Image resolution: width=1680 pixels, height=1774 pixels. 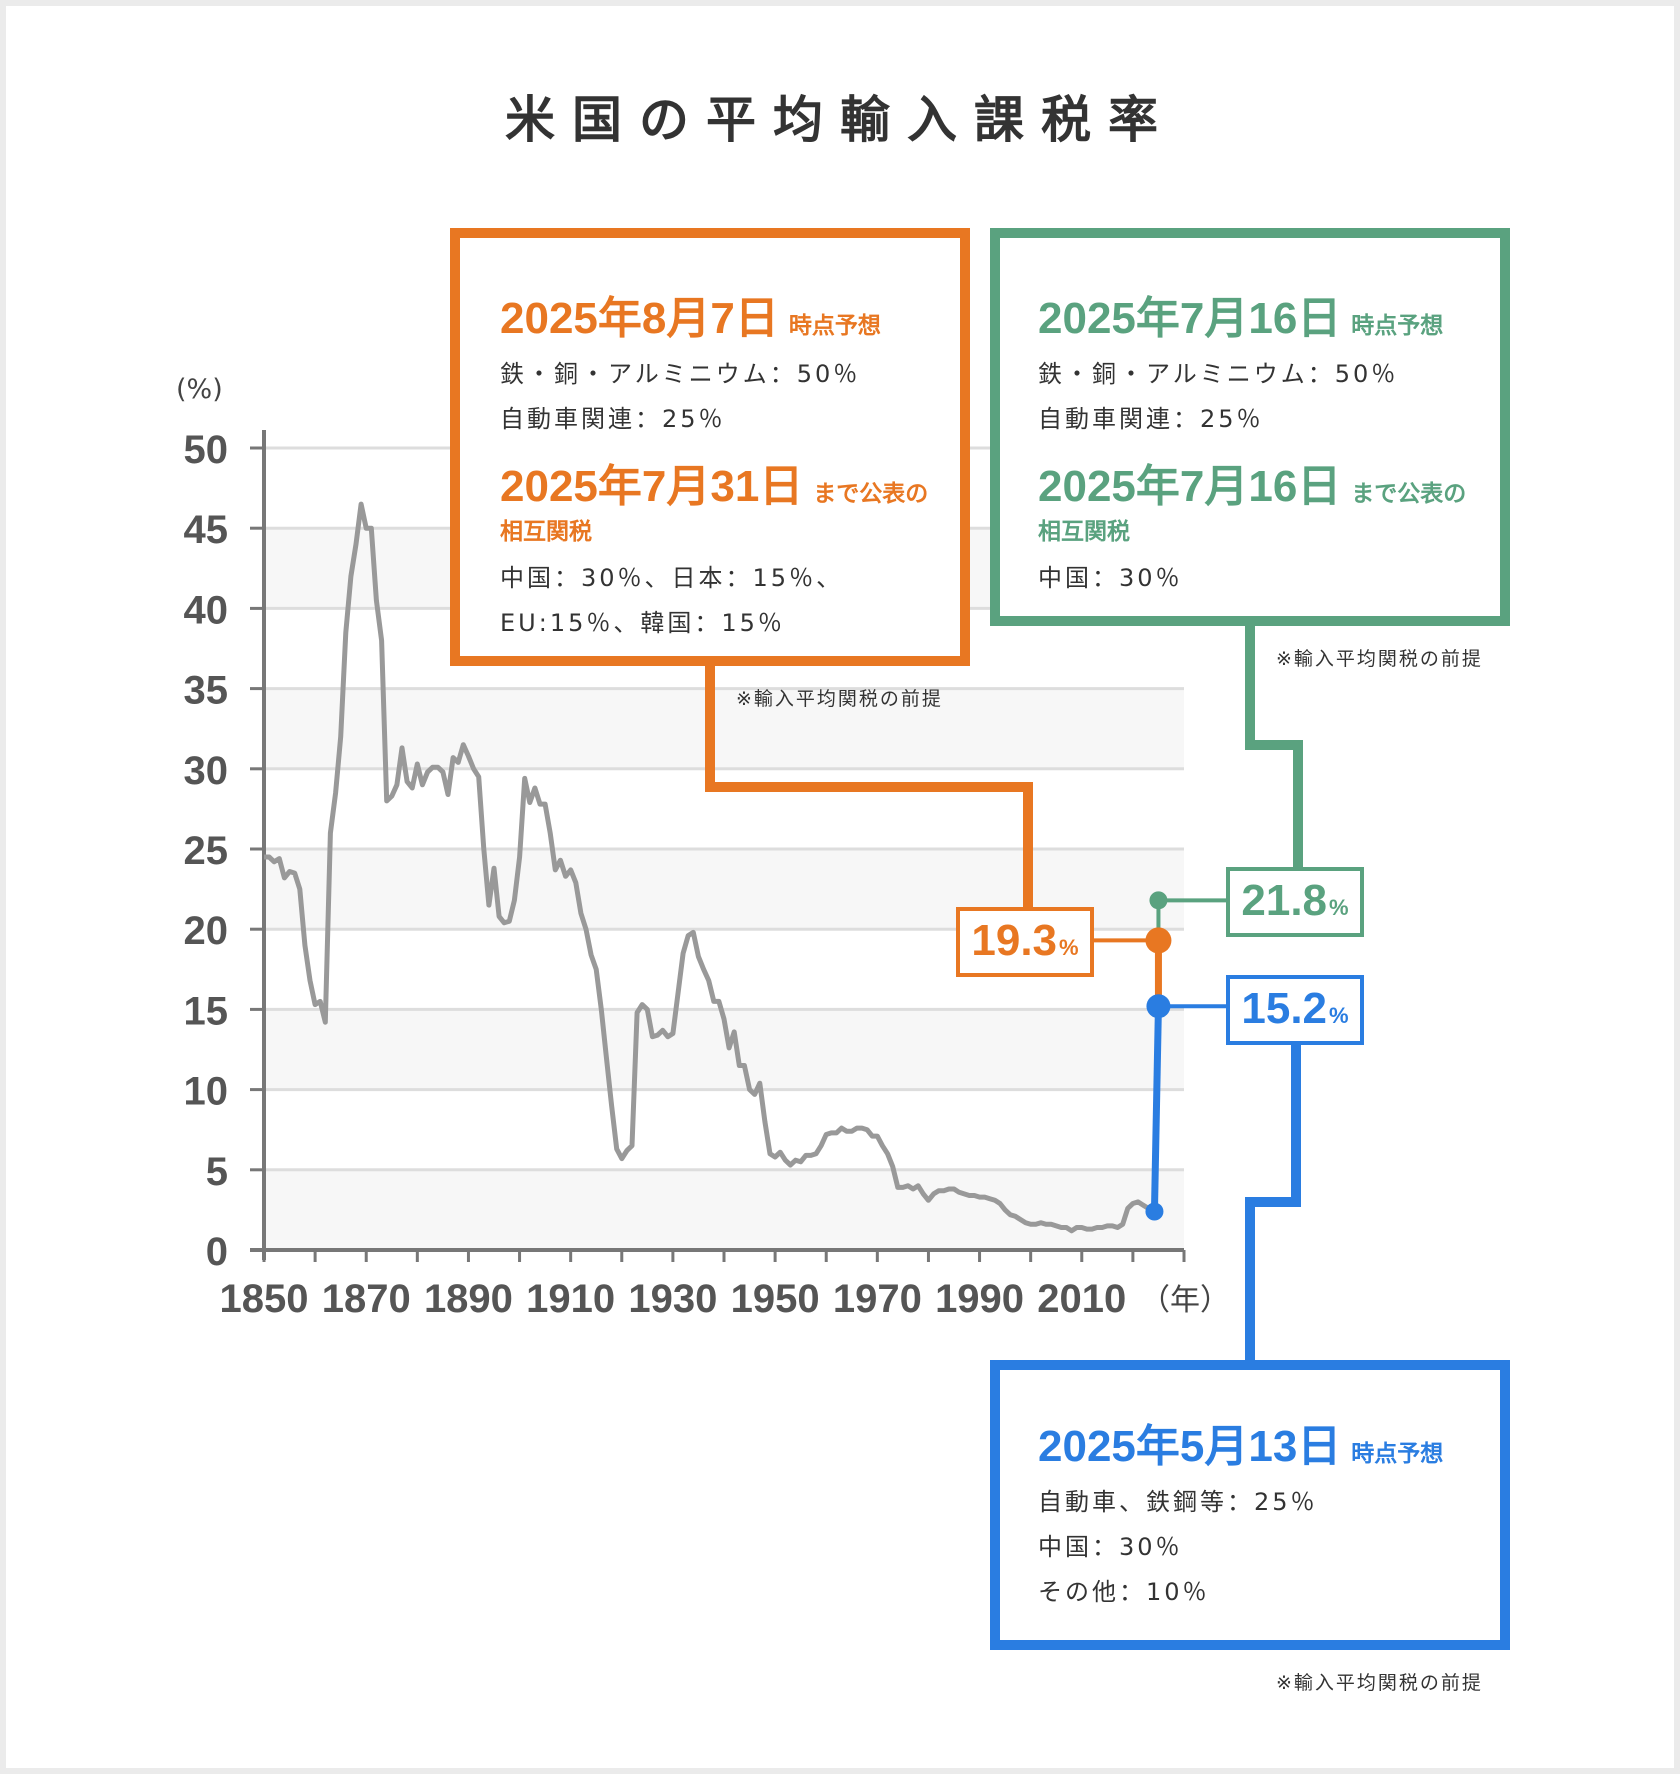 I want to click on projection-base-point, so click(x=1154, y=1211).